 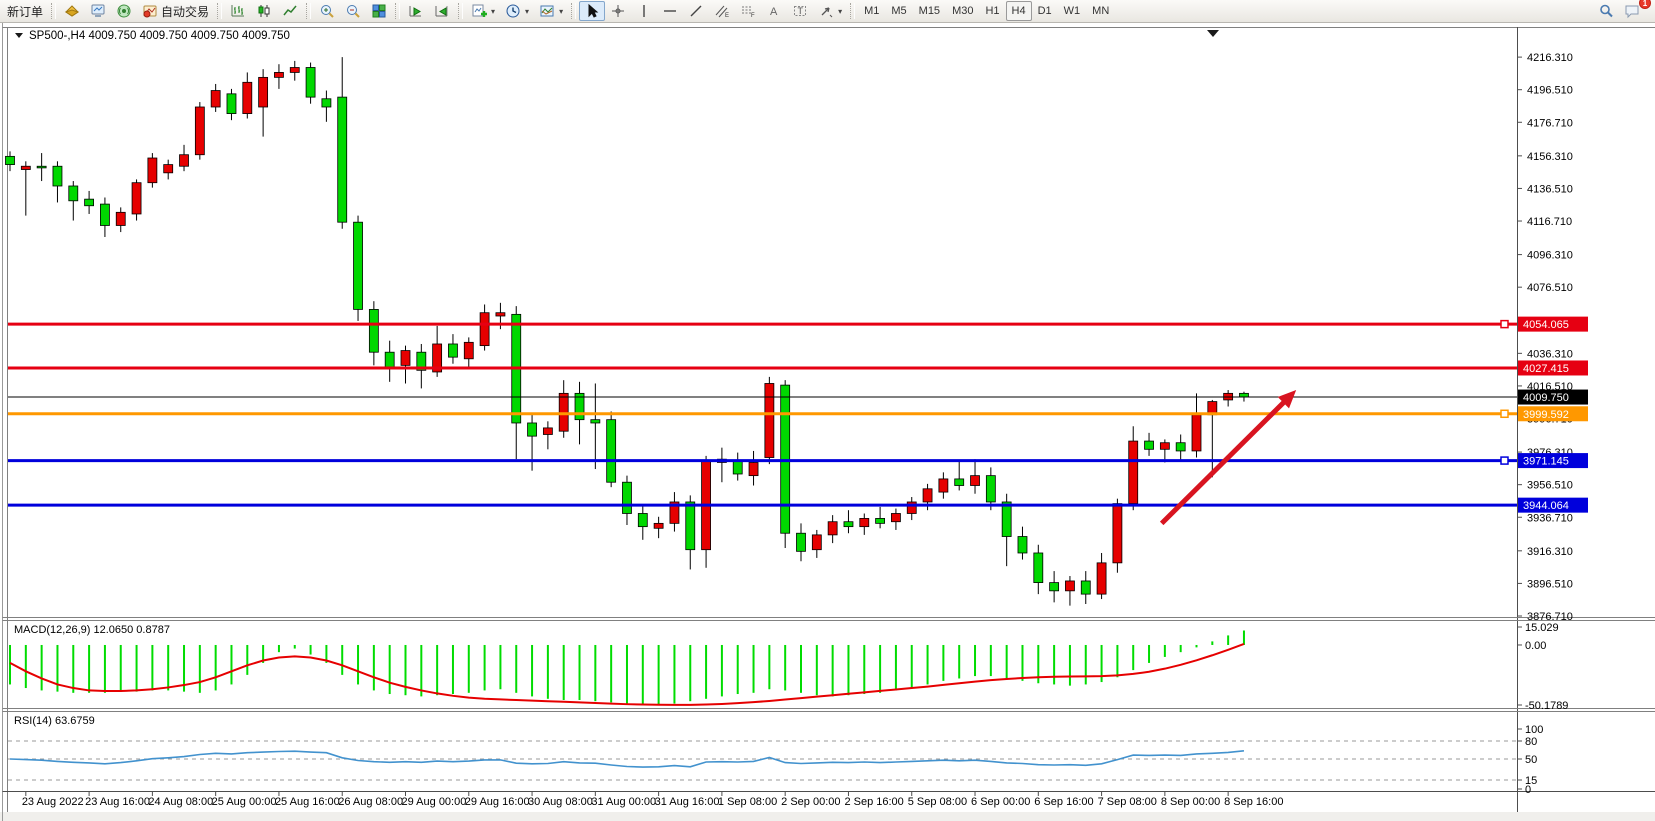 What do you see at coordinates (124, 11) in the screenshot?
I see `signals-button` at bounding box center [124, 11].